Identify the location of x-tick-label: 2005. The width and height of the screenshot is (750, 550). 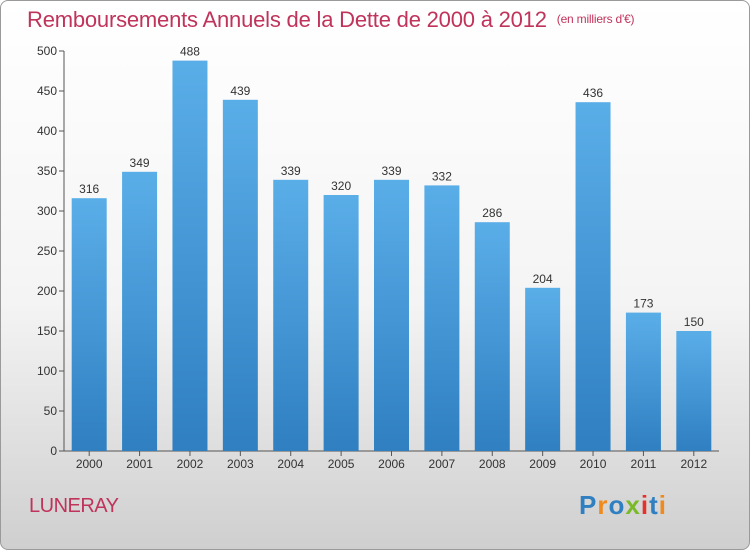
(341, 464).